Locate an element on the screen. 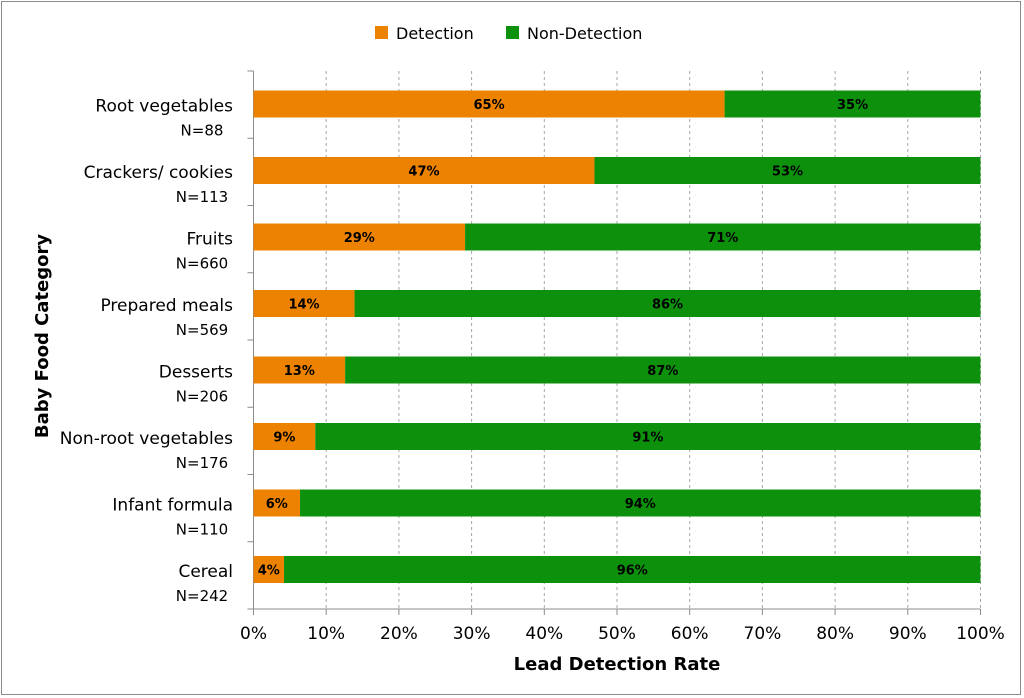 Image resolution: width=1024 pixels, height=698 pixels. x-tick-label: 20% is located at coordinates (399, 634).